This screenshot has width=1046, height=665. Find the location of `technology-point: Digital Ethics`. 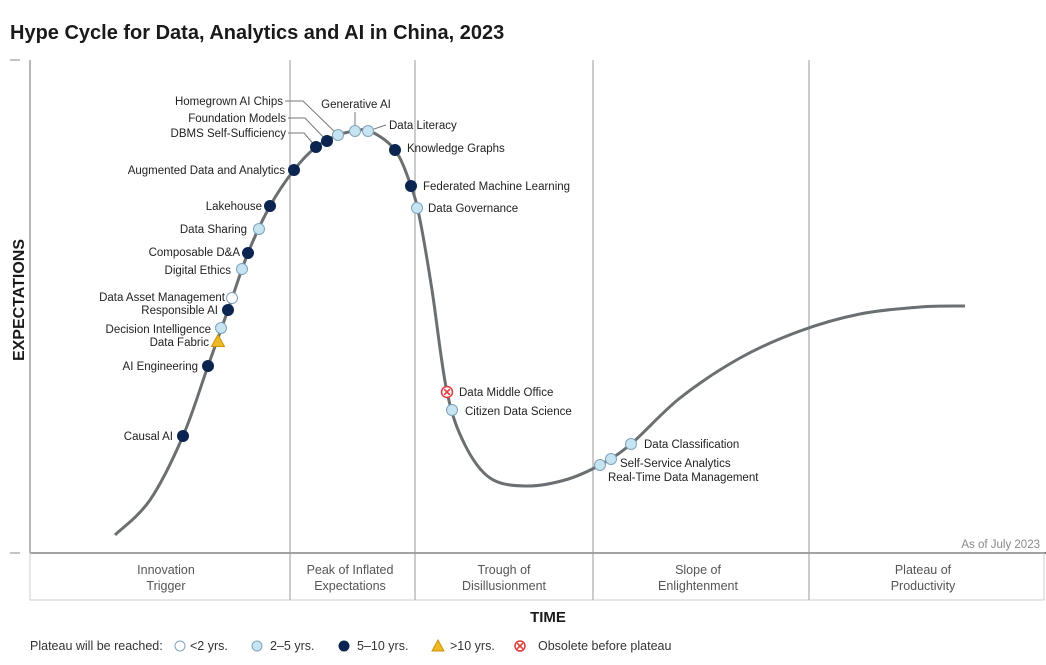

technology-point: Digital Ethics is located at coordinates (206, 270).